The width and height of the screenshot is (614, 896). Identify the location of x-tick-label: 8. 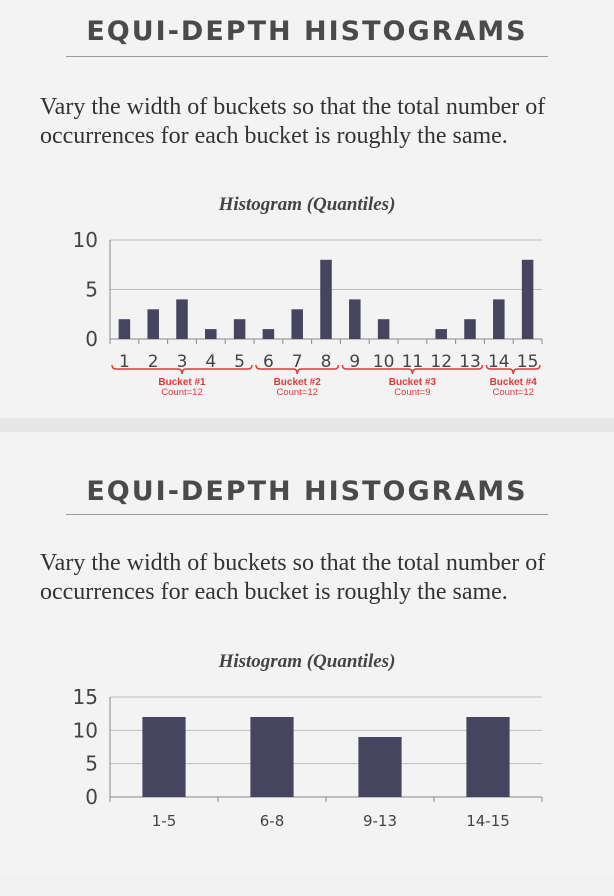
(326, 362).